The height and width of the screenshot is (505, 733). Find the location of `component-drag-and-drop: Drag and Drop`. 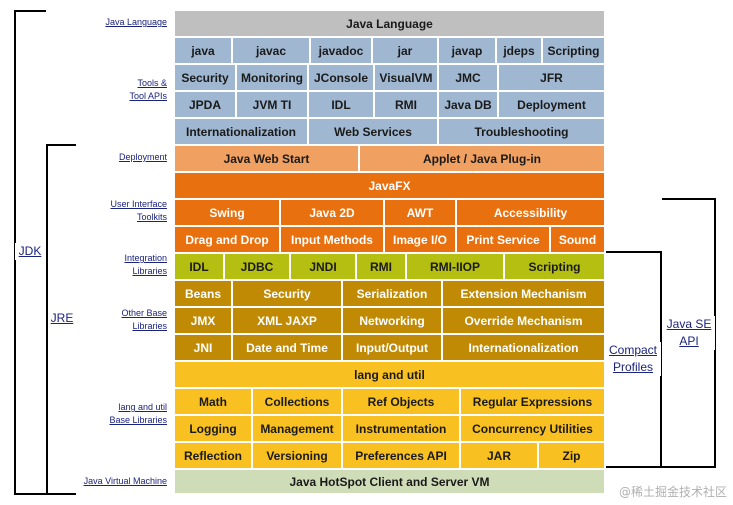

component-drag-and-drop: Drag and Drop is located at coordinates (228, 240).